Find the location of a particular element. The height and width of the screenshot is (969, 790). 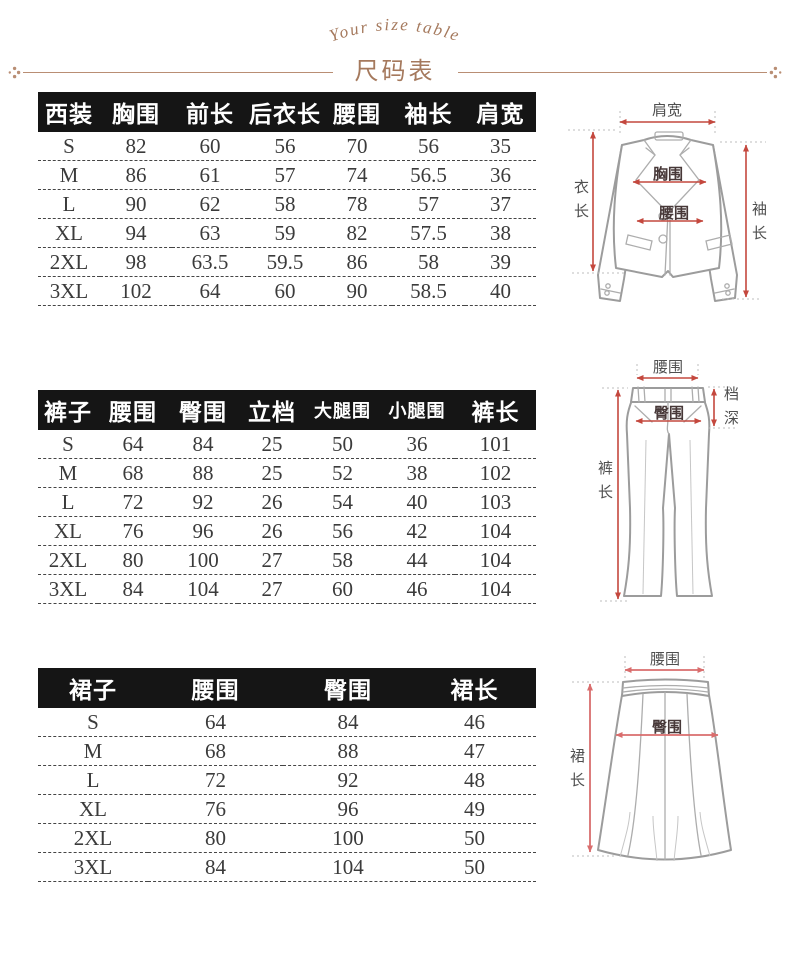

table-row: S 64 84 25 50 36 101 is located at coordinates (287, 444).